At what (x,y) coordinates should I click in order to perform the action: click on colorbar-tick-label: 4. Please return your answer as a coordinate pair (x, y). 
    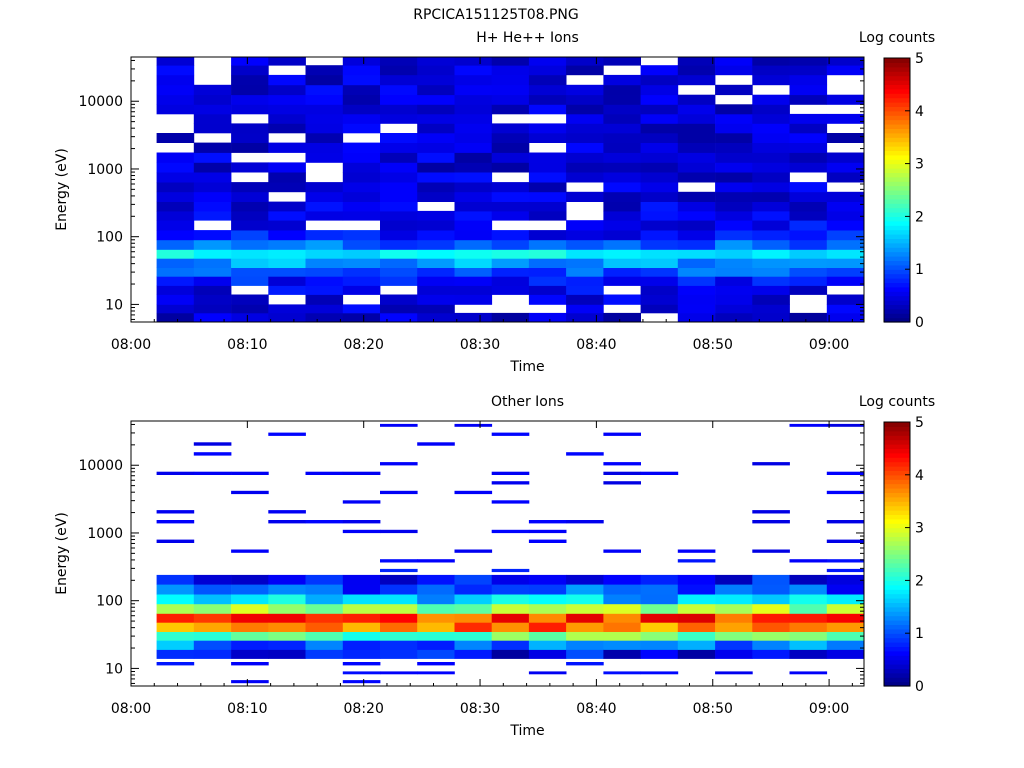
    Looking at the image, I should click on (919, 112).